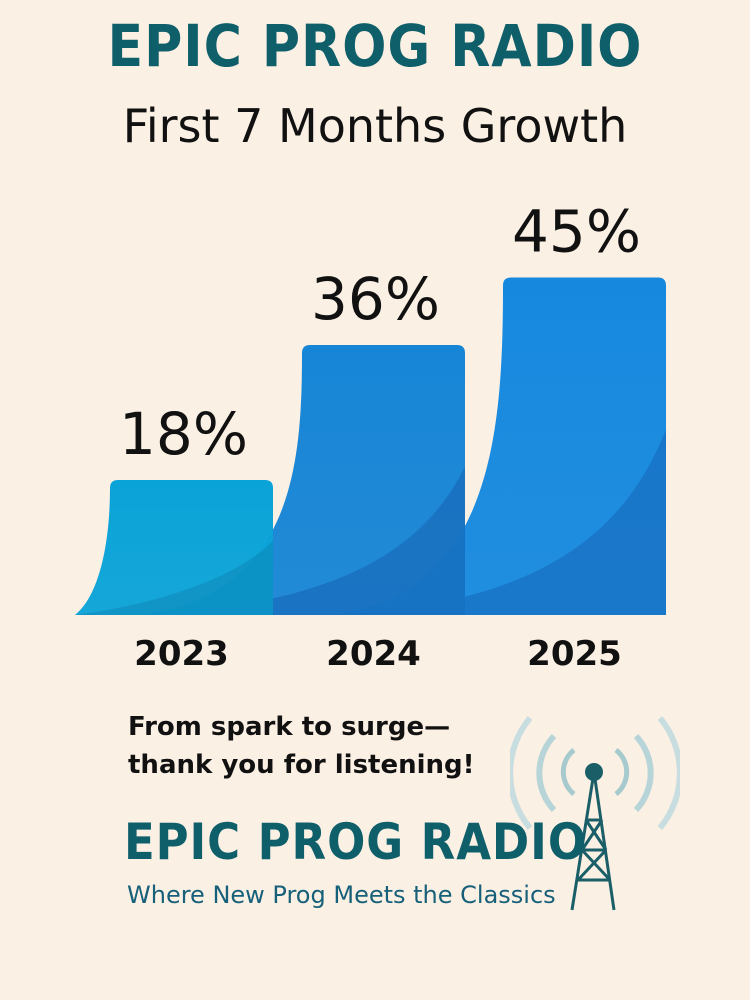 Image resolution: width=750 pixels, height=1000 pixels. What do you see at coordinates (375, 299) in the screenshot?
I see `value-label-2024: 36%` at bounding box center [375, 299].